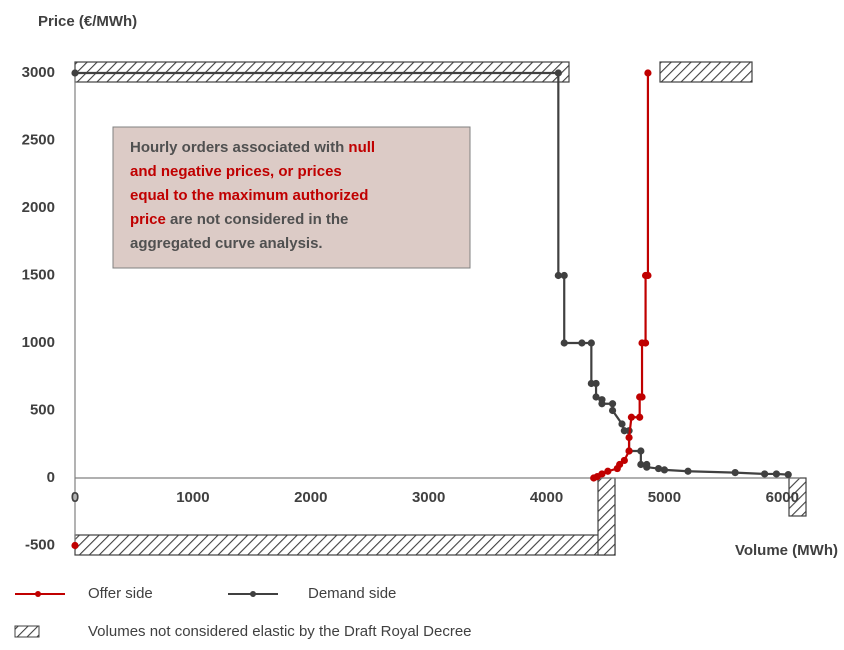  What do you see at coordinates (310, 497) in the screenshot?
I see `x-tick-label: 2000` at bounding box center [310, 497].